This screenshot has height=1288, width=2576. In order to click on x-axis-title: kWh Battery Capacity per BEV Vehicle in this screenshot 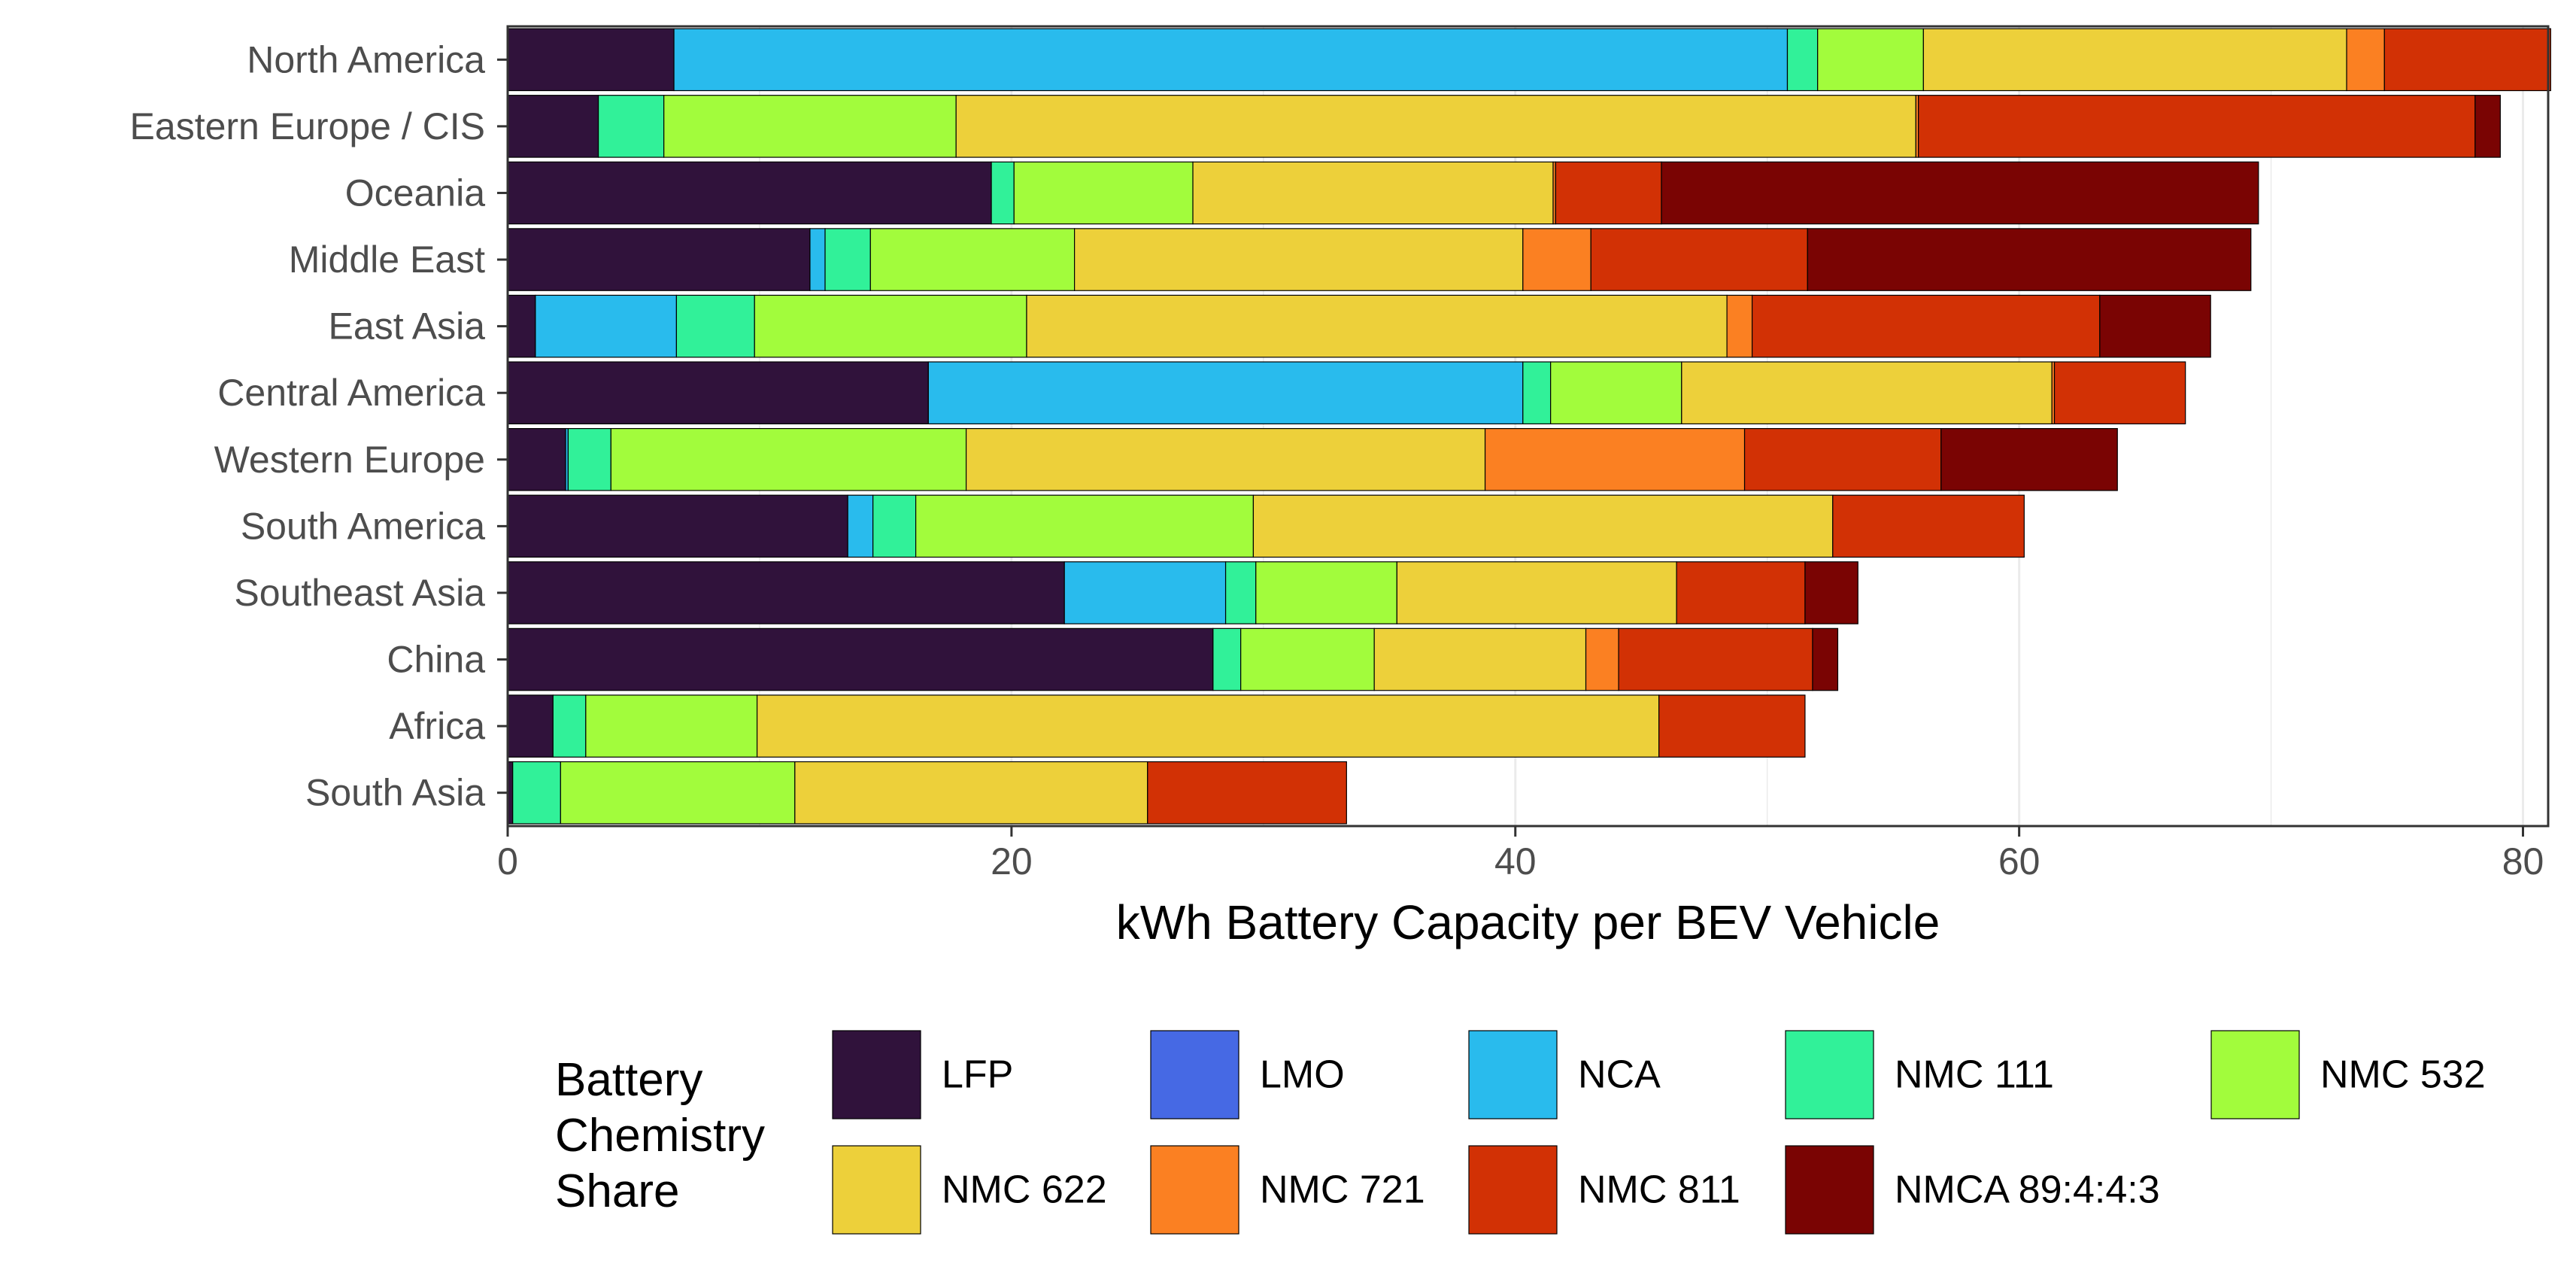, I will do `click(1528, 922)`.